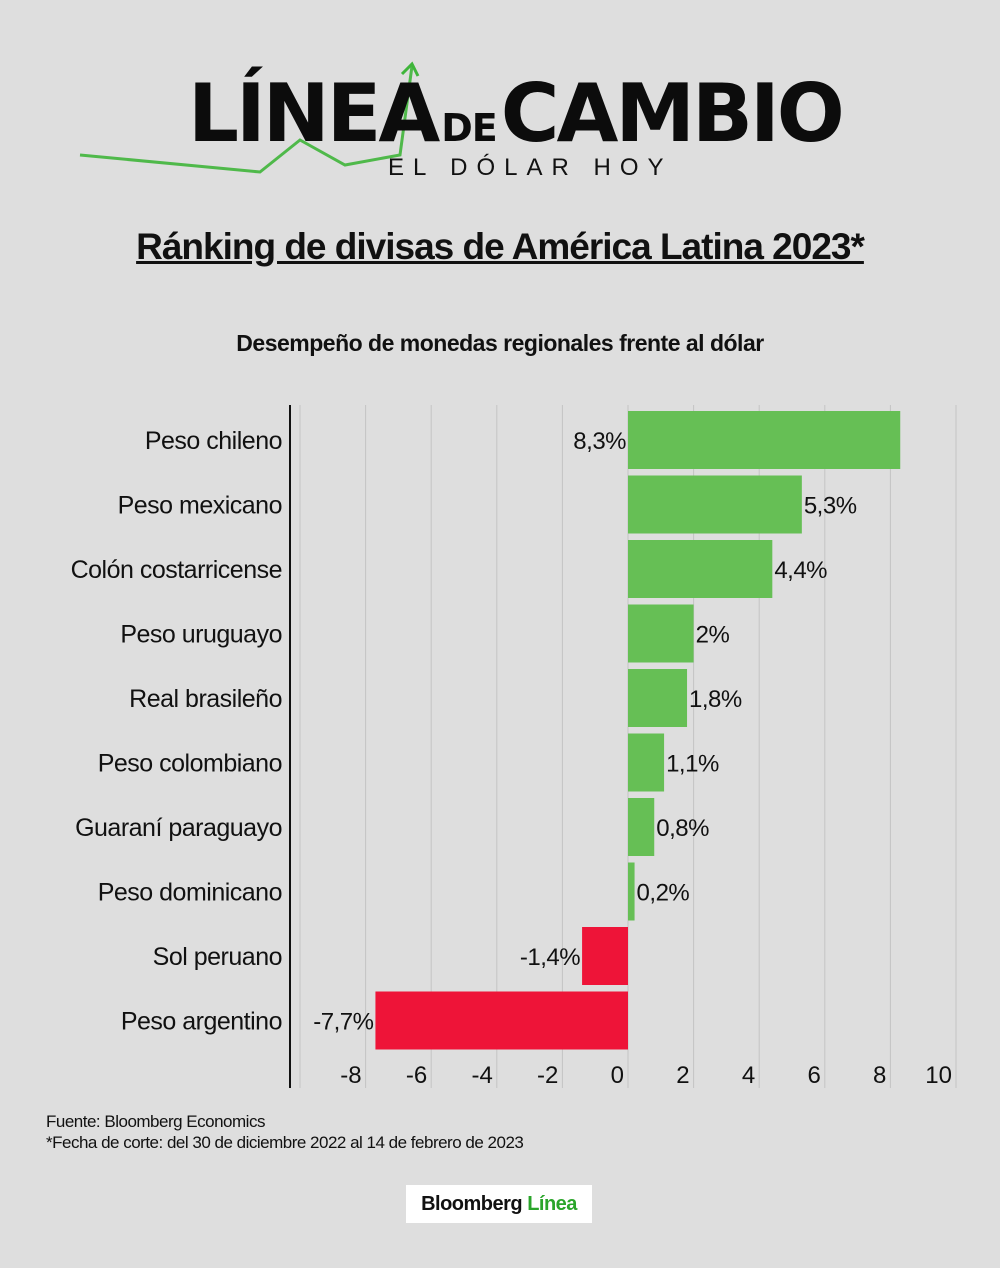  I want to click on x-tick-label: -2, so click(547, 1075).